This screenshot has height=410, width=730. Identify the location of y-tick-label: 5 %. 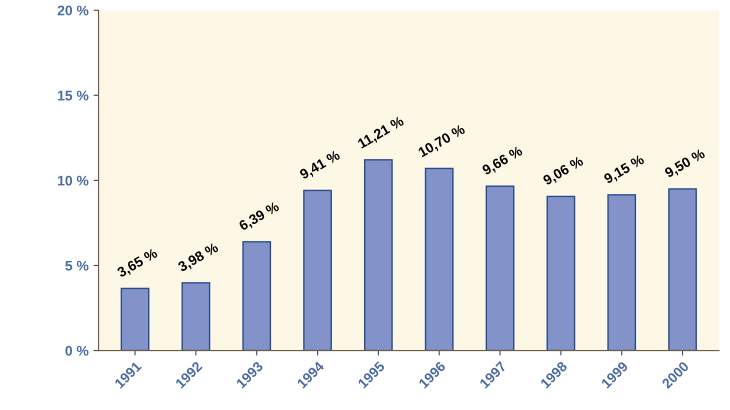
(76, 265).